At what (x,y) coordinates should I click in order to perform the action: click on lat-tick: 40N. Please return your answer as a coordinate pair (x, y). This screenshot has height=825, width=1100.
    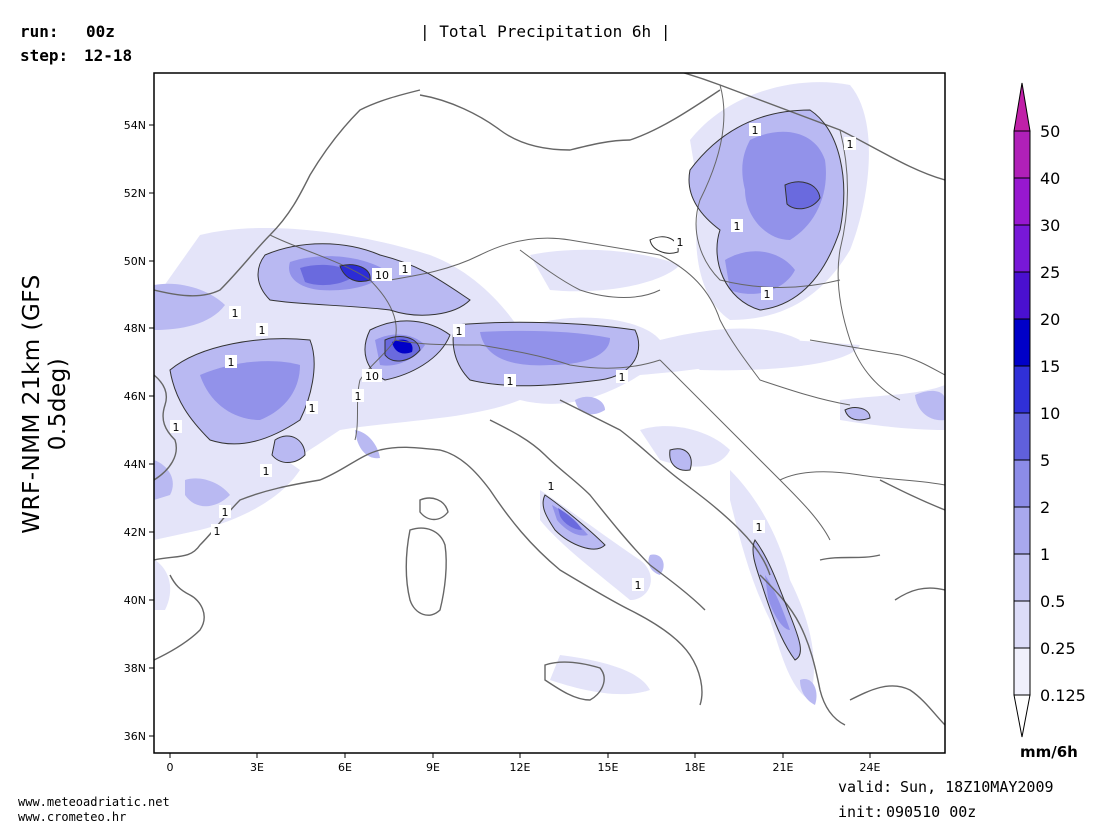
    Looking at the image, I should click on (135, 600).